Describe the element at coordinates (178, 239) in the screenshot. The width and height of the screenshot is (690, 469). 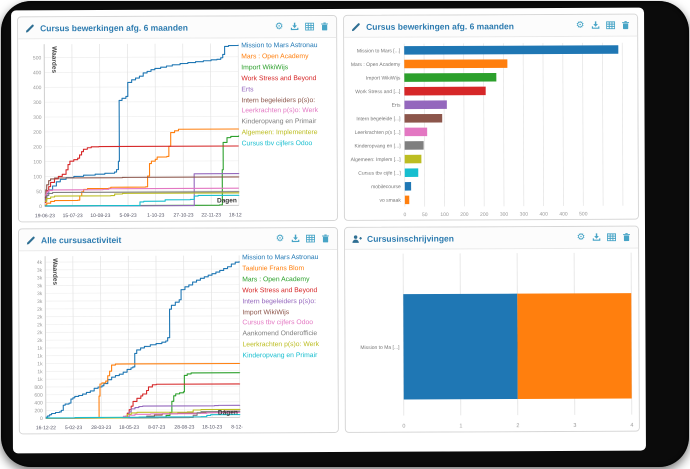
I see `panel-header: Alle cursusactiviteit ⚙` at that location.